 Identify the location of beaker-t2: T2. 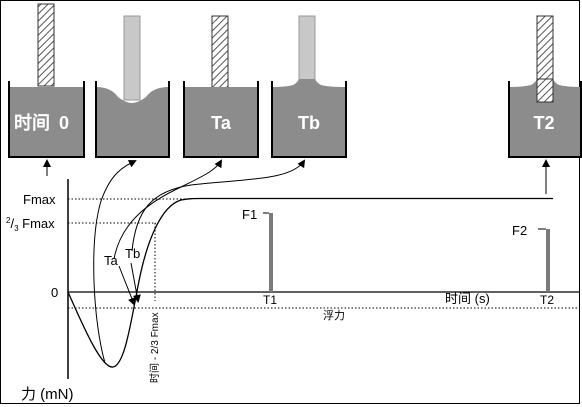
(545, 86).